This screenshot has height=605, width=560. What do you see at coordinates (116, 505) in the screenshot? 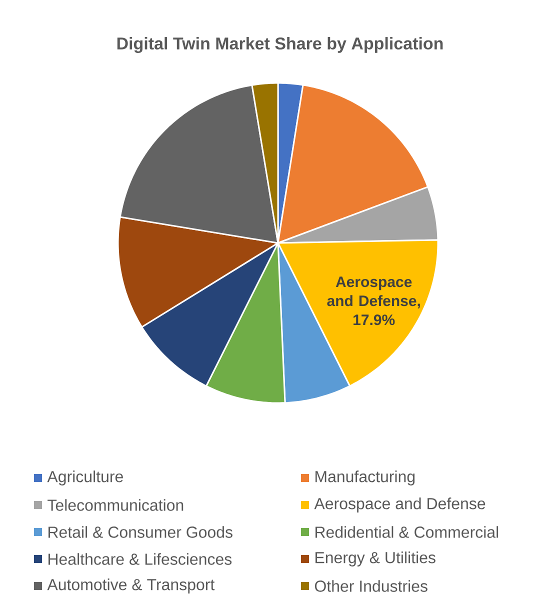
I see `legend-label: Telecommunication` at bounding box center [116, 505].